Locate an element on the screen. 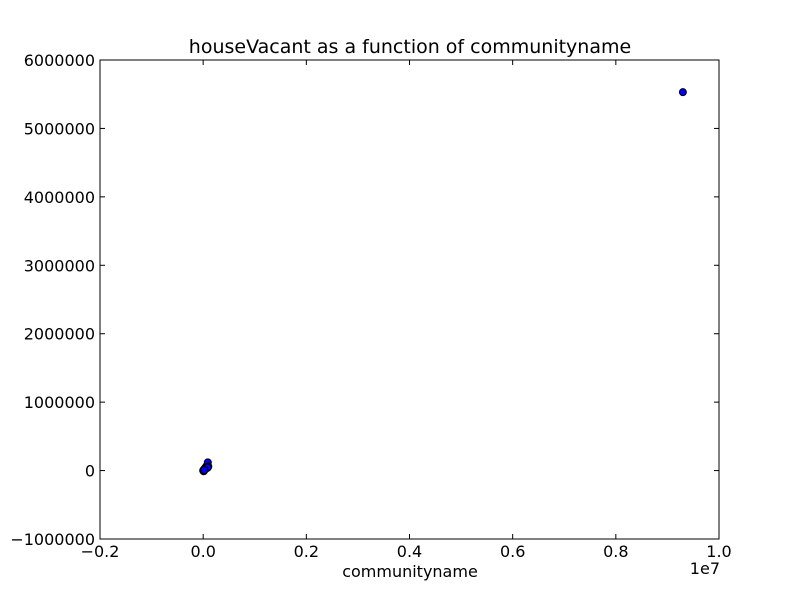  y-tick-label: 5000000 is located at coordinates (59, 128).